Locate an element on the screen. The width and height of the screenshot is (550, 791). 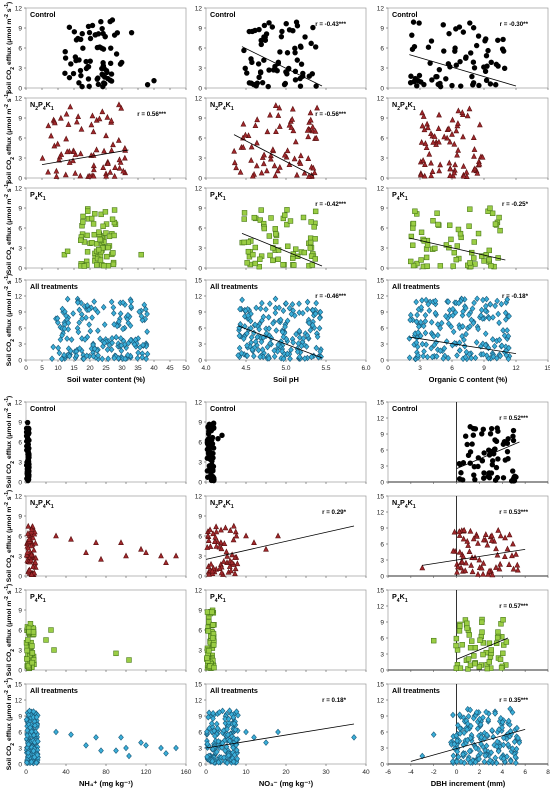
y-tick-label: 6 is located at coordinates (20, 443).